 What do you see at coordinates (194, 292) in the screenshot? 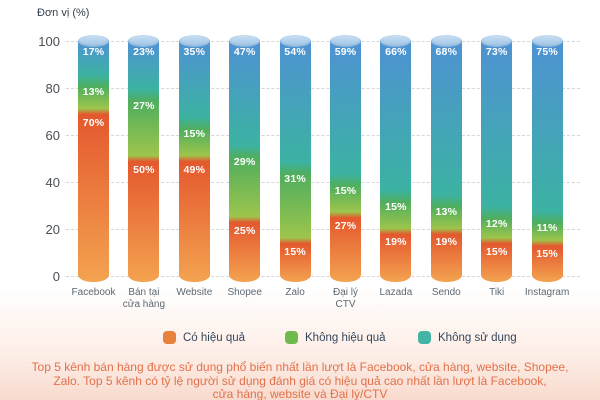
I see `category-label-2: Website` at bounding box center [194, 292].